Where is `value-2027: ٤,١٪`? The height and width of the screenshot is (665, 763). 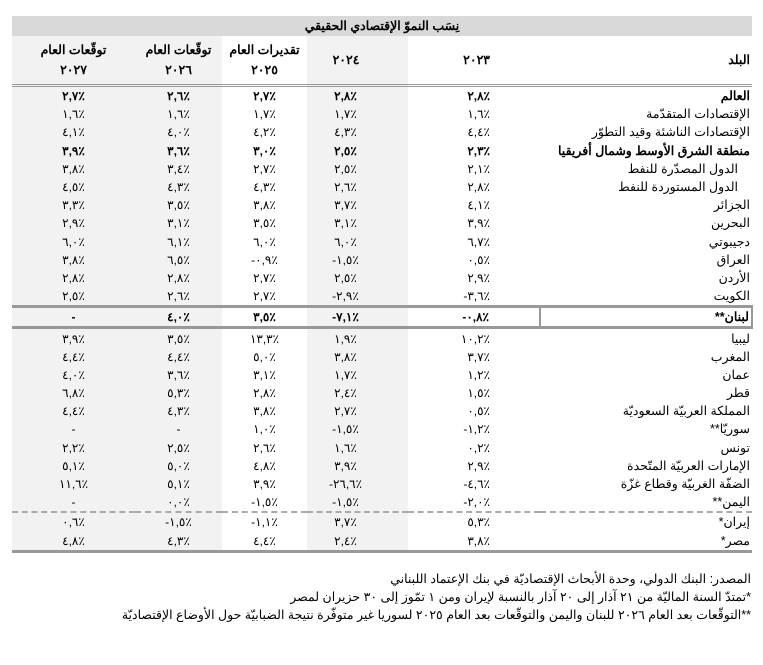
value-2027: ٤,١٪ is located at coordinates (73, 132).